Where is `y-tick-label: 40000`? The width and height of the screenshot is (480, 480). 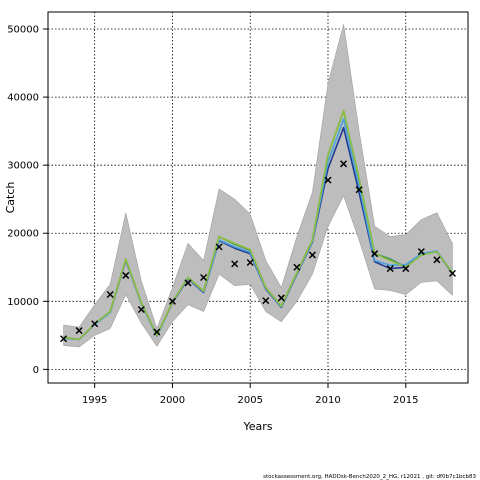
y-tick-label: 40000 is located at coordinates (23, 98).